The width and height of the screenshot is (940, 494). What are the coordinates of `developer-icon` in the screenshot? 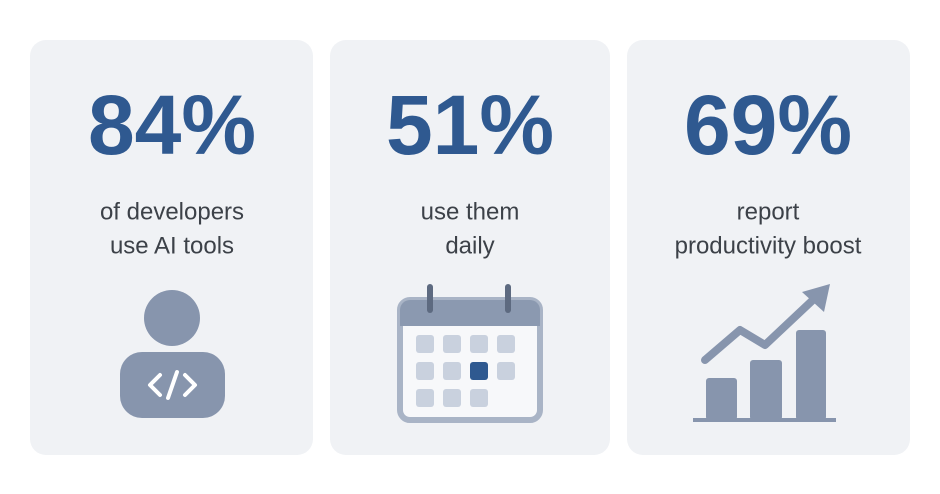 It's located at (172, 354).